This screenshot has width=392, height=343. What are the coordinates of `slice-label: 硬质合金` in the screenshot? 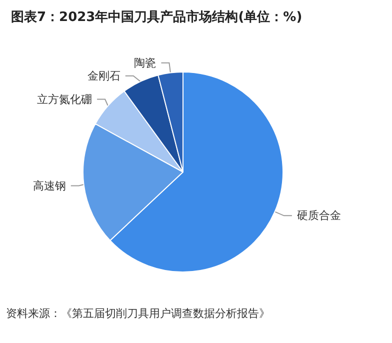 It's located at (318, 215).